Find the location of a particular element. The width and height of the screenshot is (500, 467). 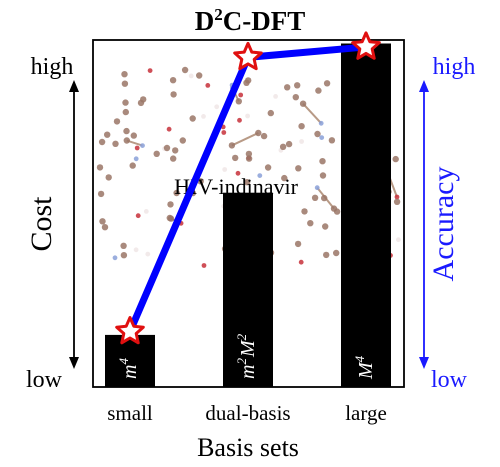

x-tick-labels: small dual-basis large is located at coordinates (247, 413).